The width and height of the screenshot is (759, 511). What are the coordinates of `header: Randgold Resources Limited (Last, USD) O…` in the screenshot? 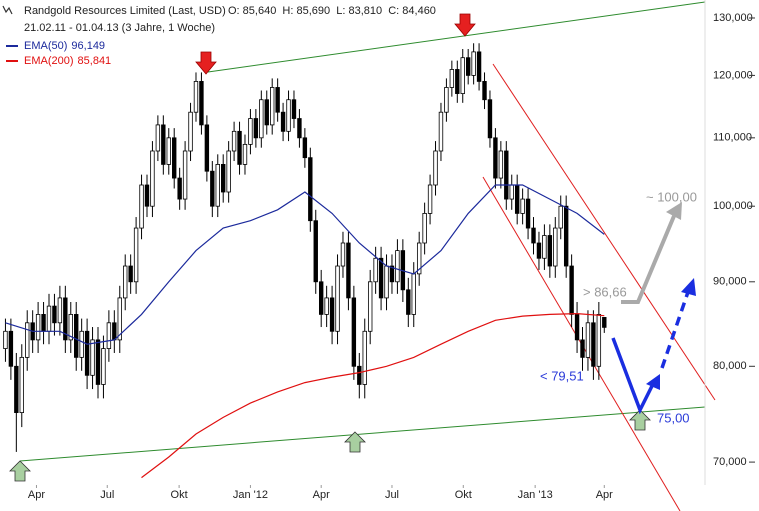 It's located at (219, 19).